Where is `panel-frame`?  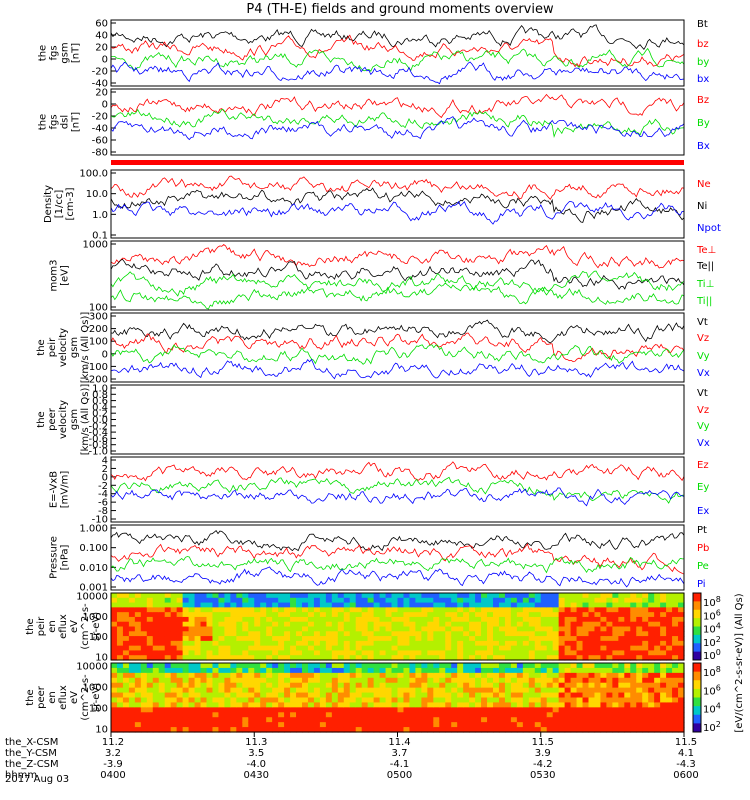
panel-frame is located at coordinates (397, 204).